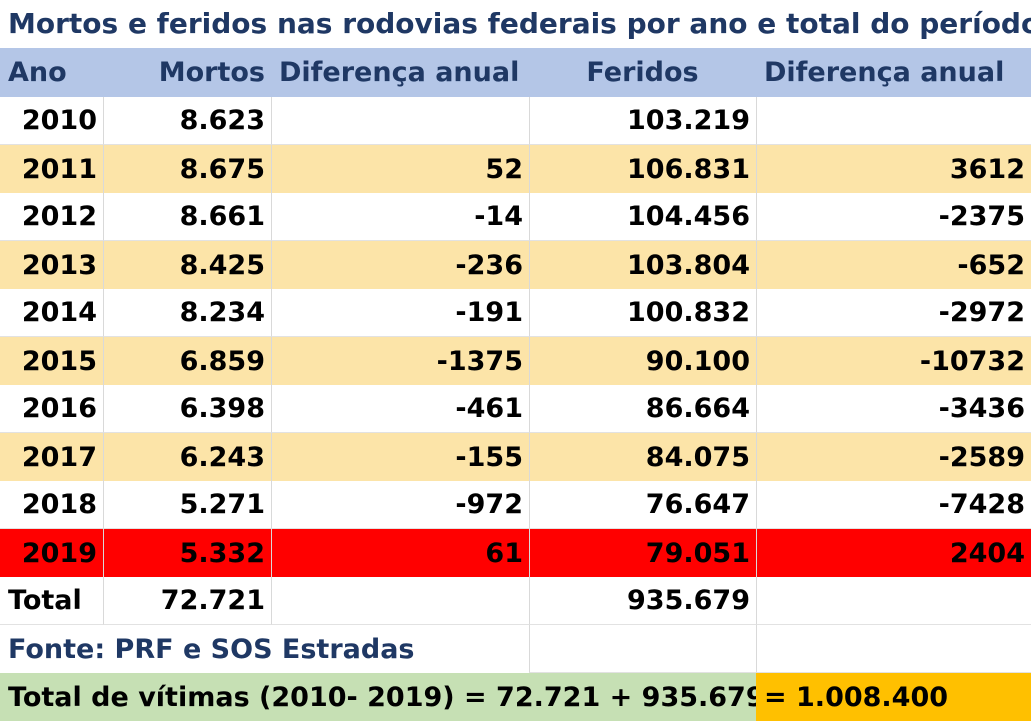 The width and height of the screenshot is (1031, 721). What do you see at coordinates (515, 649) in the screenshot?
I see `source-row: Fonte: PRF e SOS Estradas` at bounding box center [515, 649].